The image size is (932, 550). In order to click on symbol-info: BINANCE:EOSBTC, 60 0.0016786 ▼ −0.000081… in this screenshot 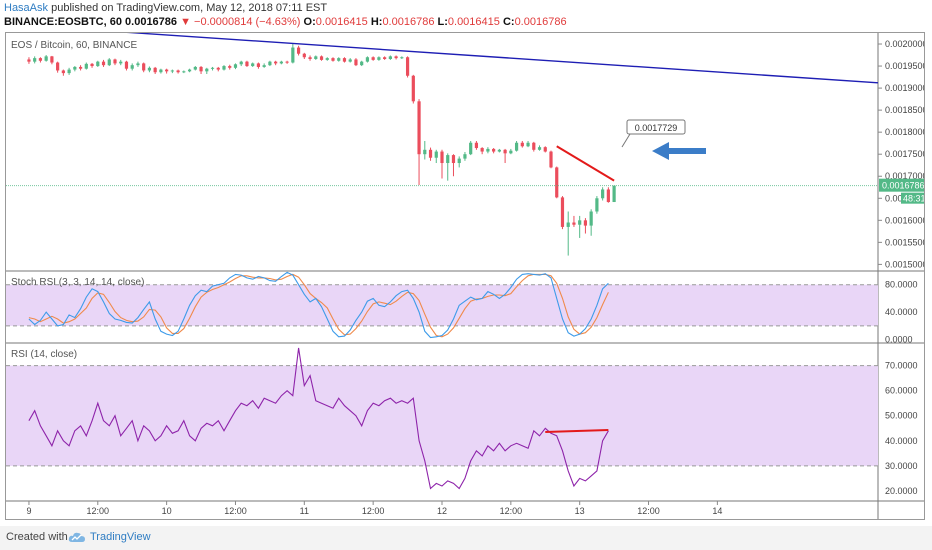, I will do `click(285, 22)`.